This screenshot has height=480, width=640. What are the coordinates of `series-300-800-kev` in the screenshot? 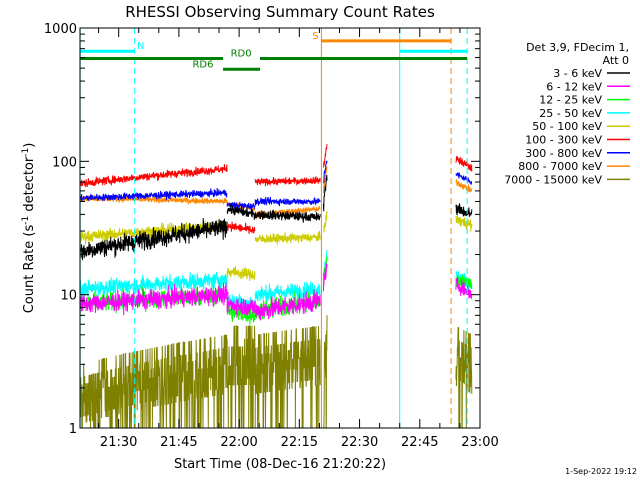 It's located at (276, 185).